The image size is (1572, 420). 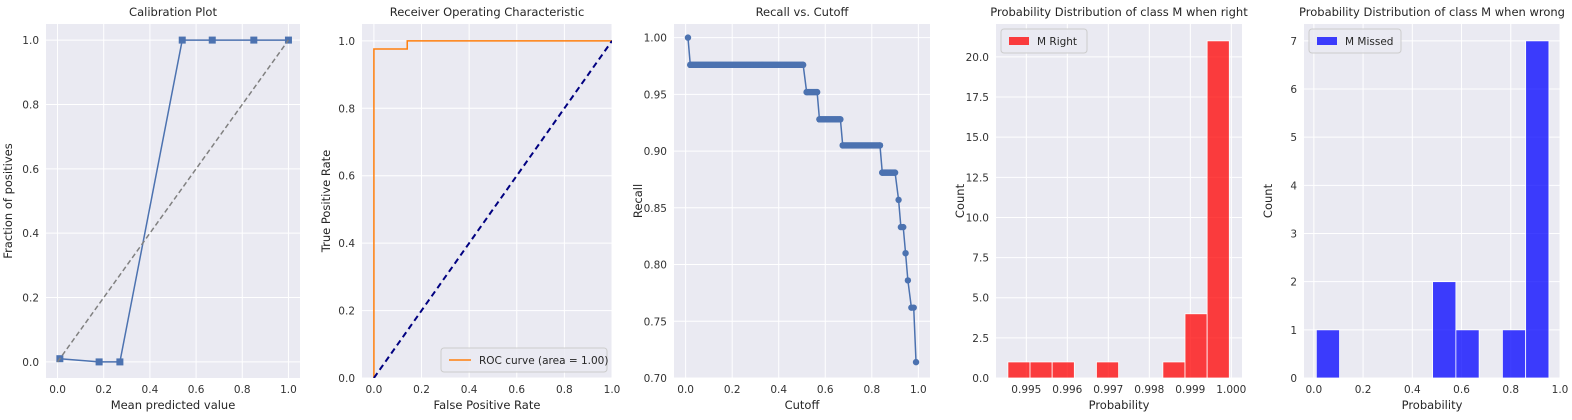 What do you see at coordinates (1057, 42) in the screenshot?
I see `legend-label: M Right` at bounding box center [1057, 42].